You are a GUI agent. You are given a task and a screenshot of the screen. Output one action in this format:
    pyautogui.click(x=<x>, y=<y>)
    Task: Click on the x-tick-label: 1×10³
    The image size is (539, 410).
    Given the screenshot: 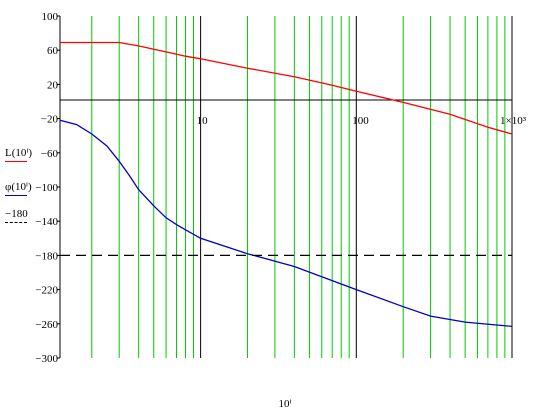 What is the action you would take?
    pyautogui.click(x=513, y=121)
    